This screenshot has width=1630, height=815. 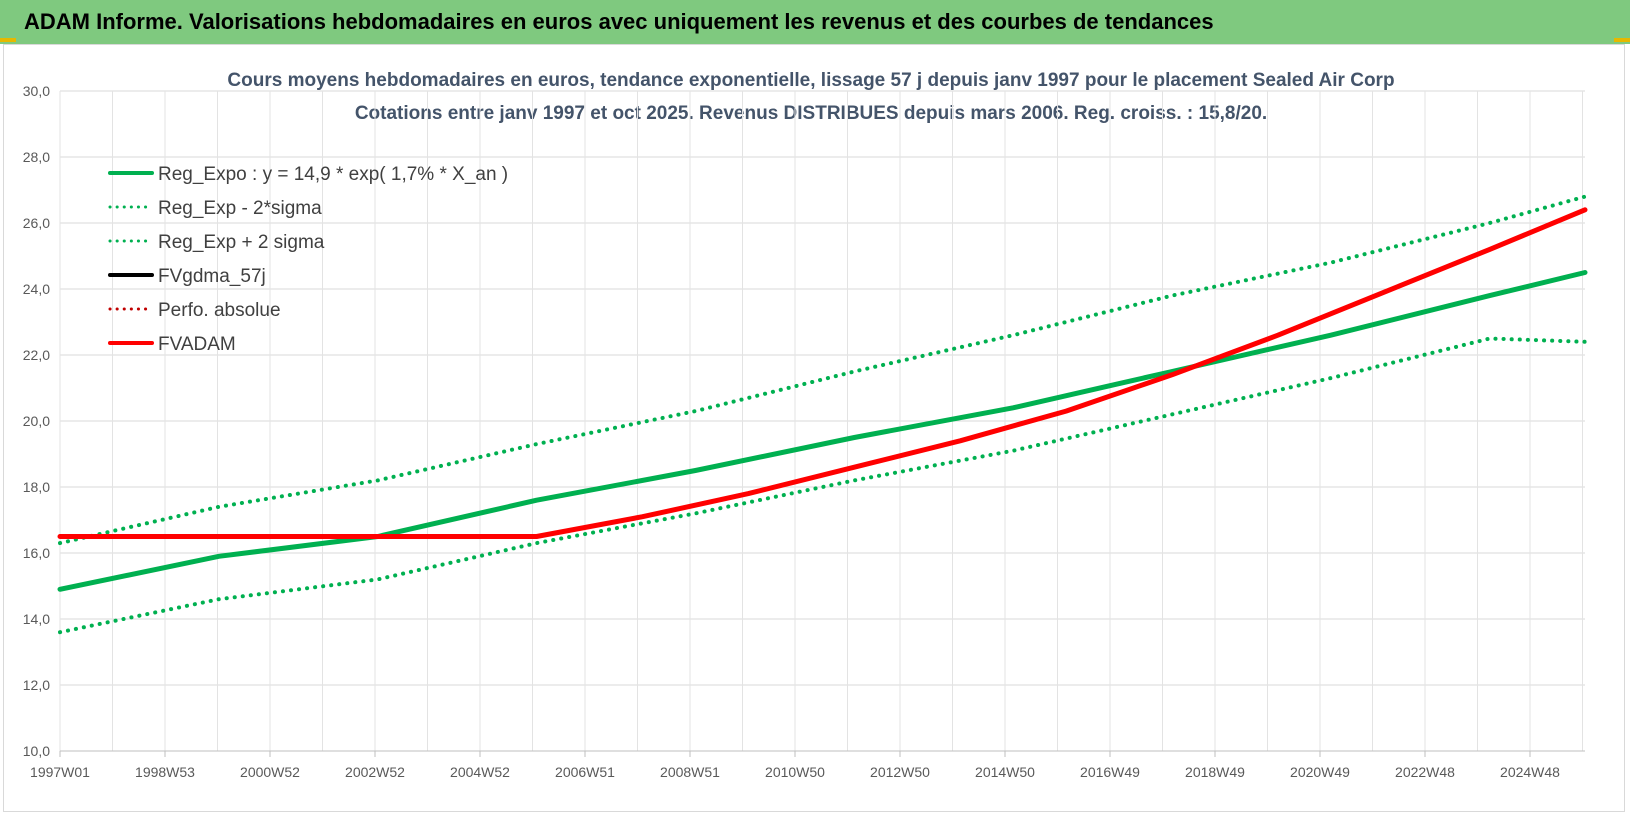 I want to click on x-tick-label: 2008W51, so click(x=690, y=772).